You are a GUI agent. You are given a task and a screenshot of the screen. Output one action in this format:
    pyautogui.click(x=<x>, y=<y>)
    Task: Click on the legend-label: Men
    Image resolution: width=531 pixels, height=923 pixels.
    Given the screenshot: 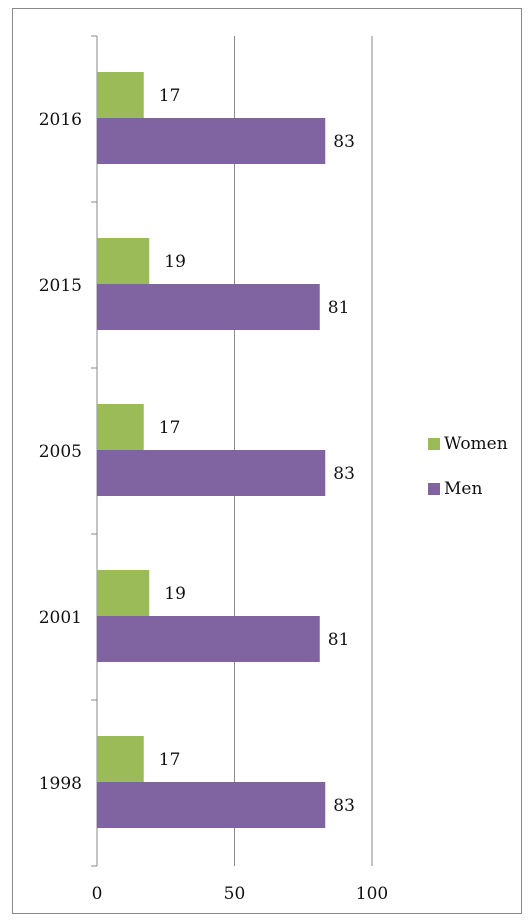 What is the action you would take?
    pyautogui.click(x=463, y=489)
    